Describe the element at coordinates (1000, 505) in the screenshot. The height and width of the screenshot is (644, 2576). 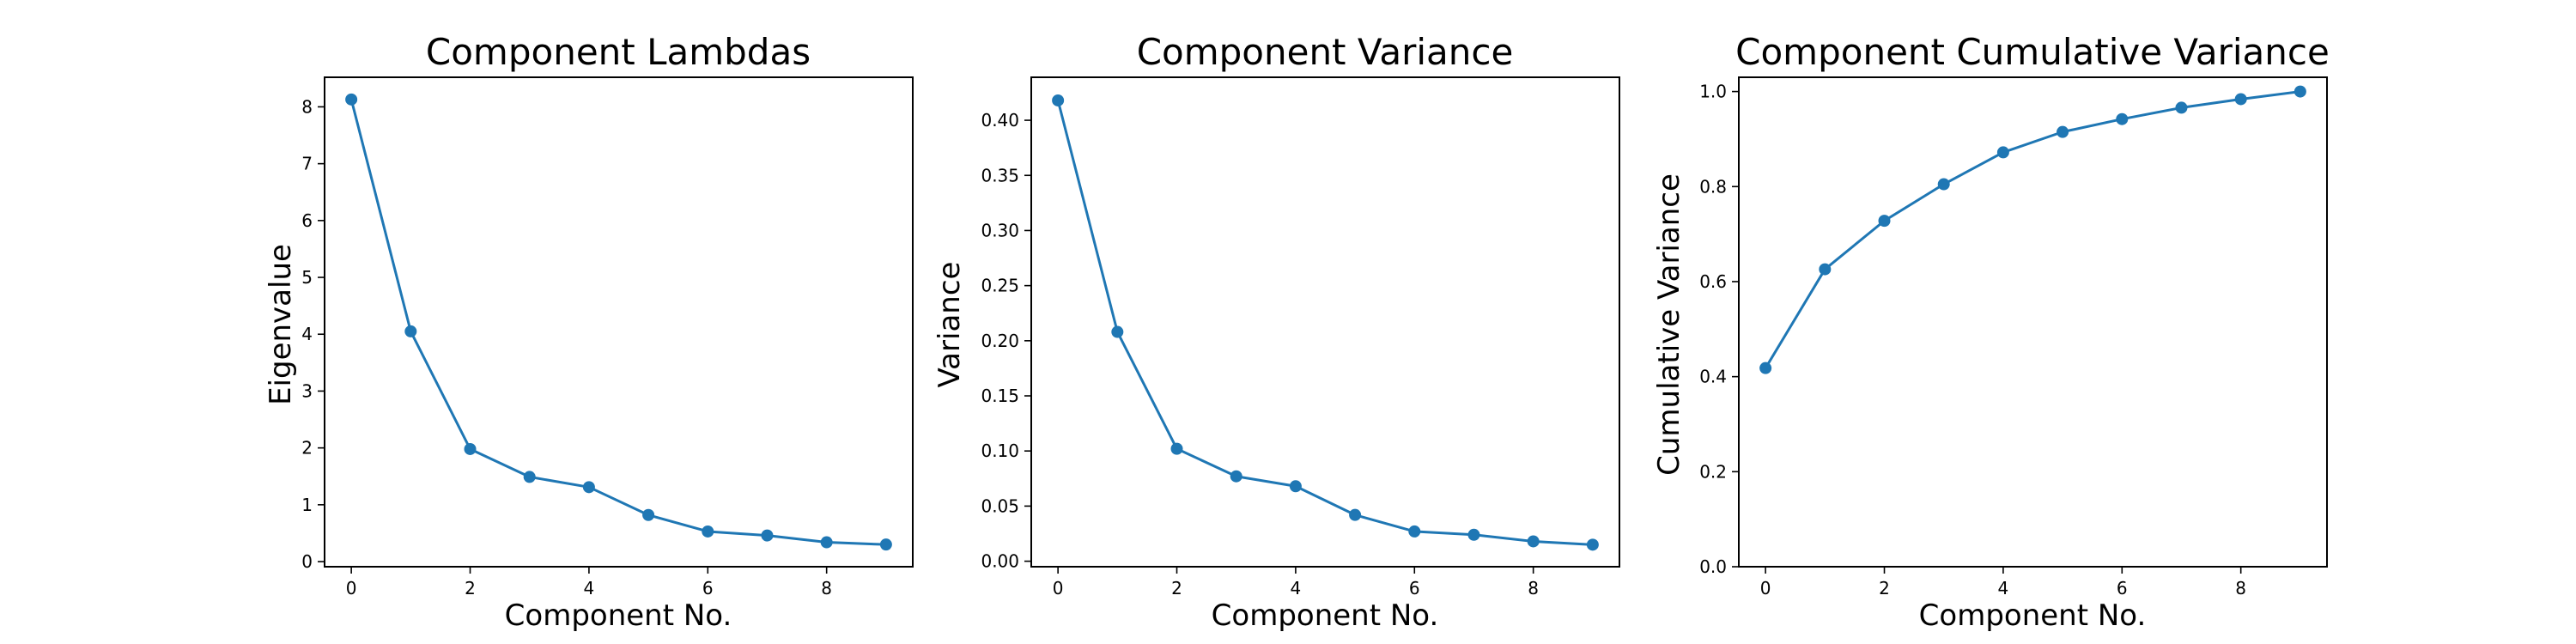
I see `y-tick-label: 0.05` at that location.